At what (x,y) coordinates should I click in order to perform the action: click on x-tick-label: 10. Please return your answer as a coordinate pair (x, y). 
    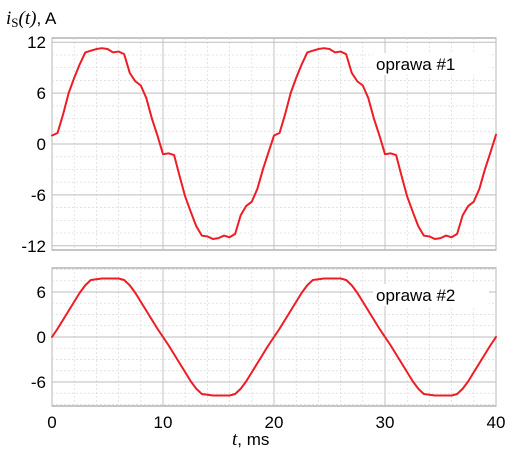
    Looking at the image, I should click on (163, 422).